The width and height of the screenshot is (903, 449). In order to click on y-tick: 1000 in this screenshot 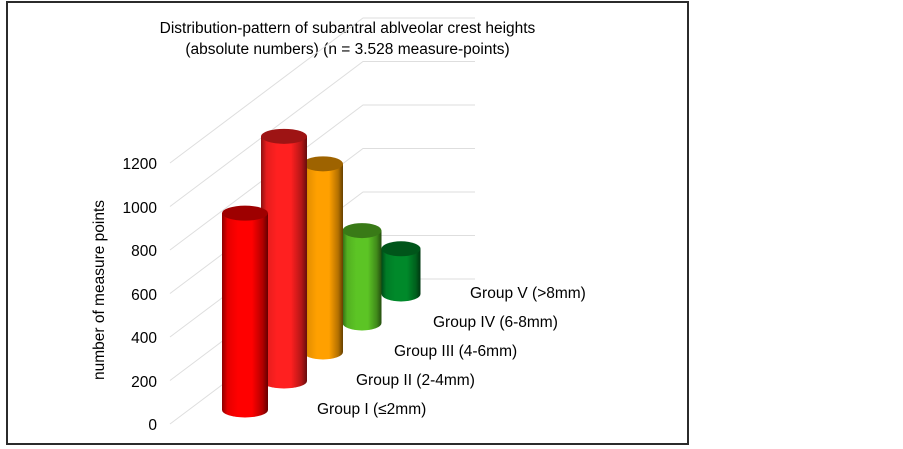, I will do `click(139, 208)`.